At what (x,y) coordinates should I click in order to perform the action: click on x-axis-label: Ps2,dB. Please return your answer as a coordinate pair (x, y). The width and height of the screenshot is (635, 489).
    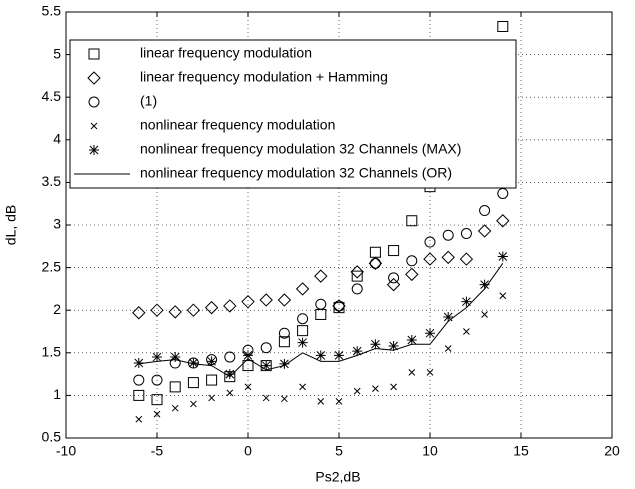
    Looking at the image, I should click on (337, 477).